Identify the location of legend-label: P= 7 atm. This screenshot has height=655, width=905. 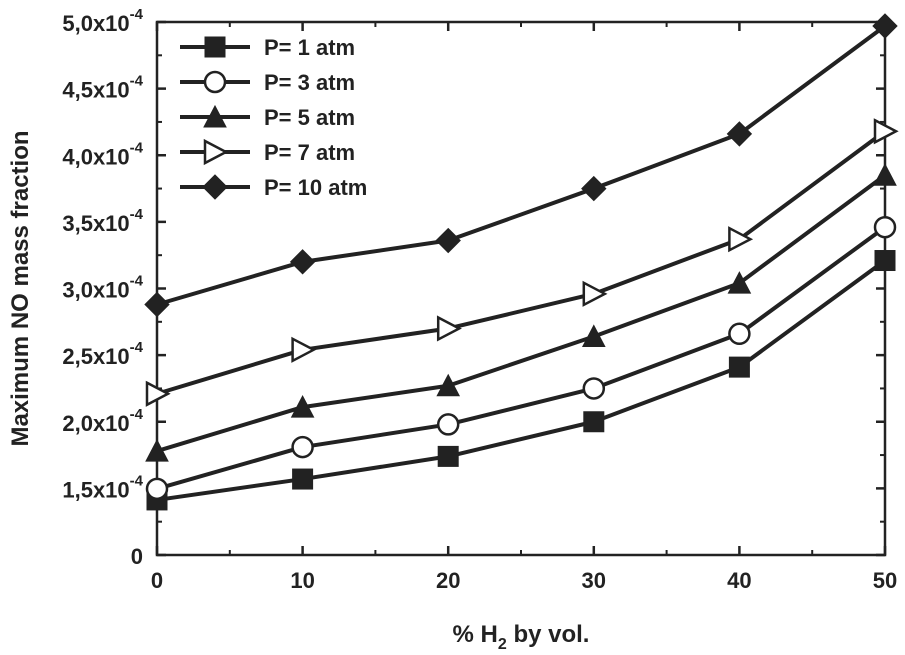
(309, 152).